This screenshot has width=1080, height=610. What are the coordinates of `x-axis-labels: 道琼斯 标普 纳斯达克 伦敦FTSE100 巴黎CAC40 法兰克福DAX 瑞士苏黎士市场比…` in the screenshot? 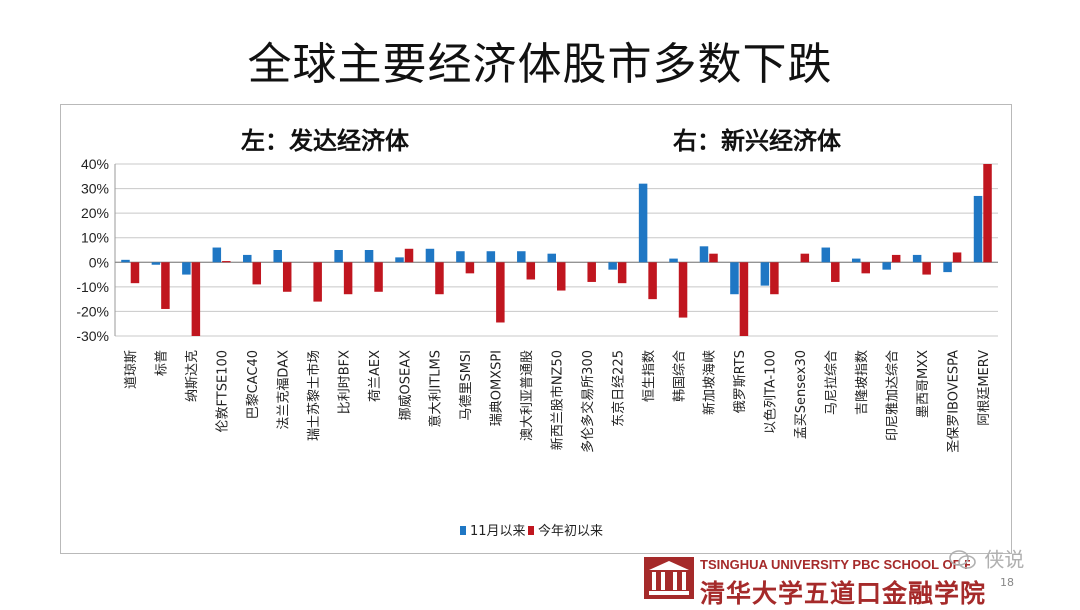 It's located at (558, 401).